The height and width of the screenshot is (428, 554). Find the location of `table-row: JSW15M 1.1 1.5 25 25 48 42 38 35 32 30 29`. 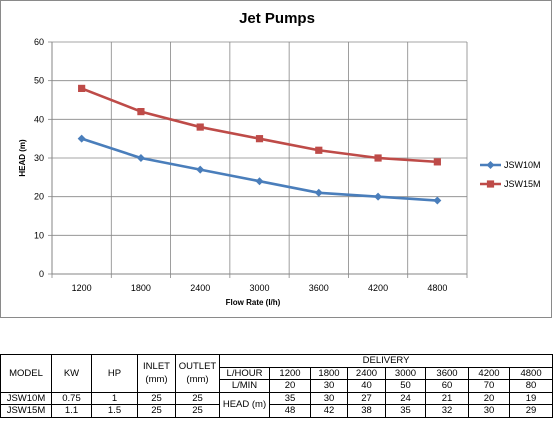

table-row: JSW15M 1.1 1.5 25 25 48 42 38 35 32 30 29 is located at coordinates (277, 411).